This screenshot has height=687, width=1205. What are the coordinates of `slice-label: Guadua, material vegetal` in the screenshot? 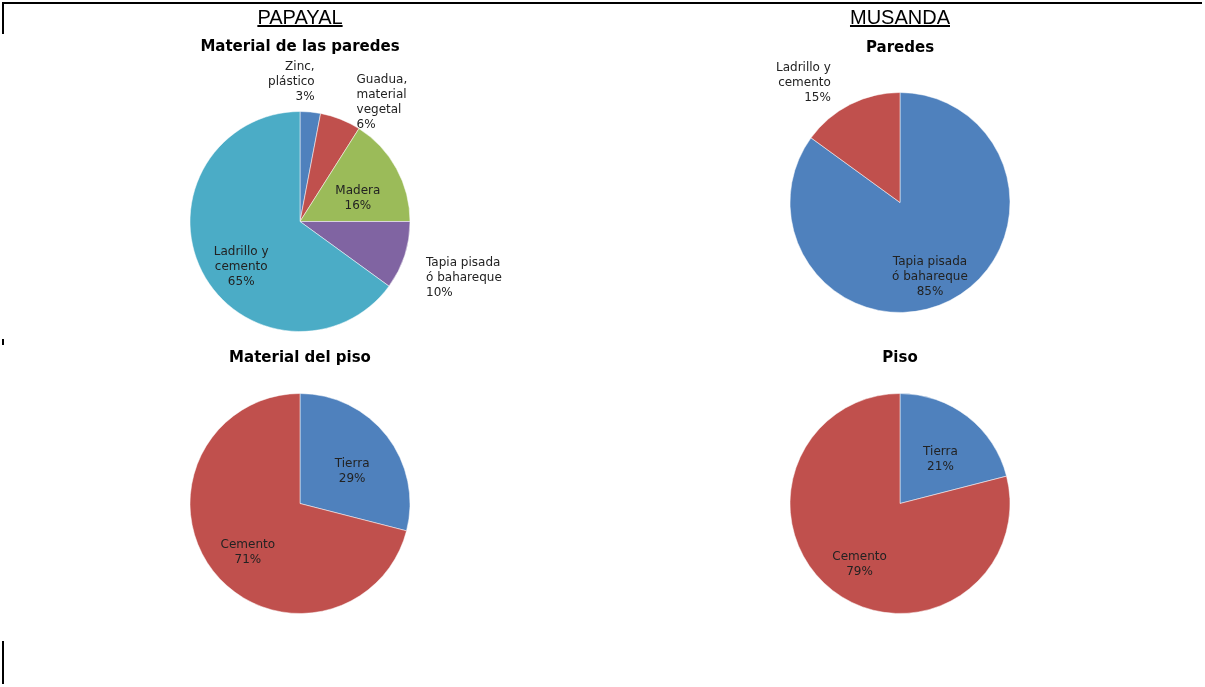 It's located at (382, 93).